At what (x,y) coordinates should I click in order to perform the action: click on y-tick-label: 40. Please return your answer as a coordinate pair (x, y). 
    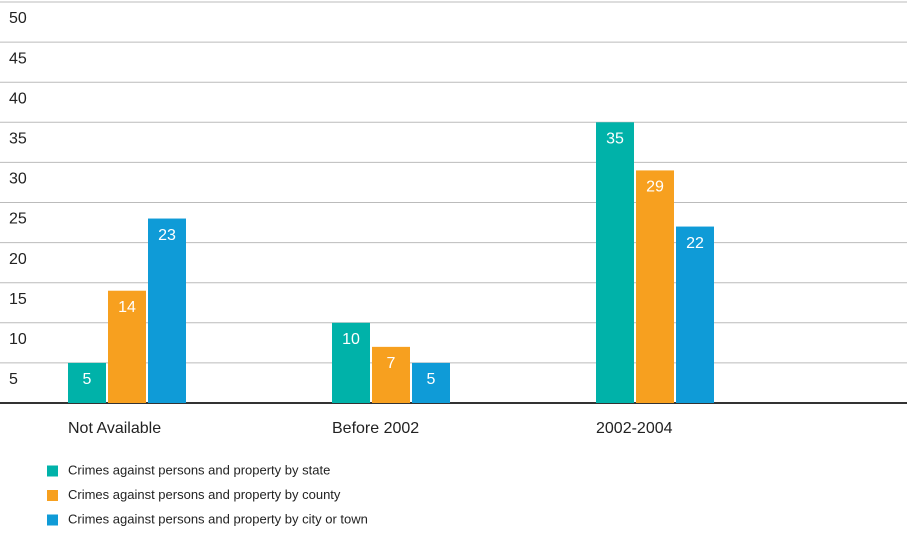
    Looking at the image, I should click on (18, 98).